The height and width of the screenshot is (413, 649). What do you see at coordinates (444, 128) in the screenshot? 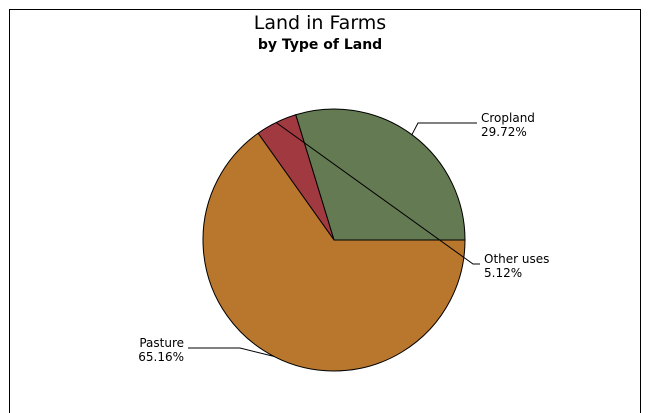
I see `leader-line-cropland` at bounding box center [444, 128].